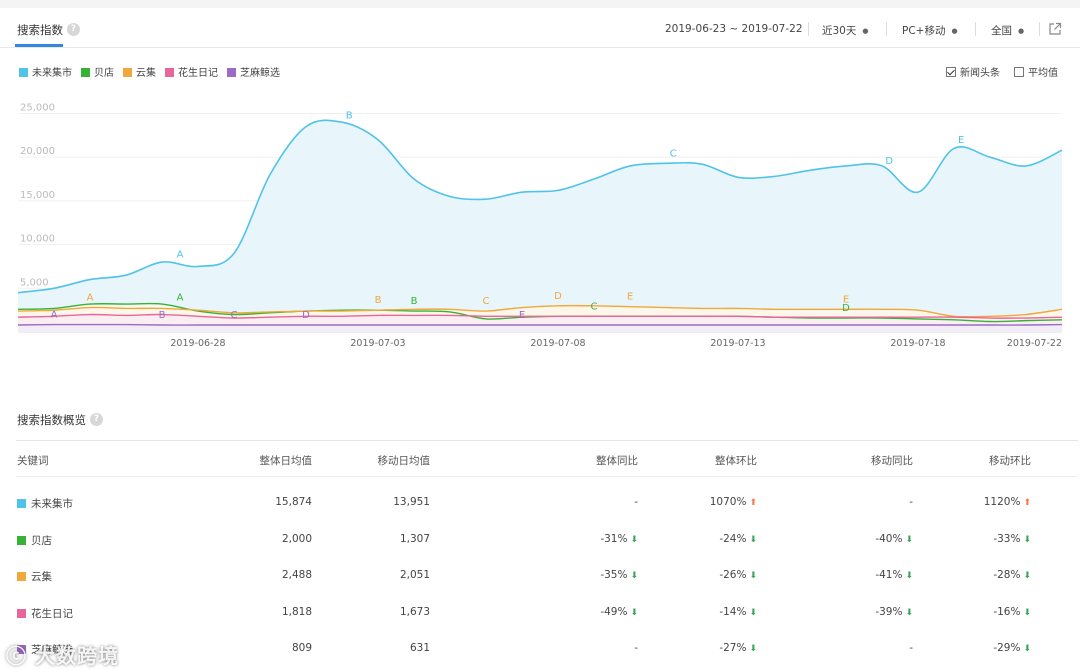 This screenshot has height=670, width=1080. I want to click on mobile-yoy-cell: -, so click(911, 648).